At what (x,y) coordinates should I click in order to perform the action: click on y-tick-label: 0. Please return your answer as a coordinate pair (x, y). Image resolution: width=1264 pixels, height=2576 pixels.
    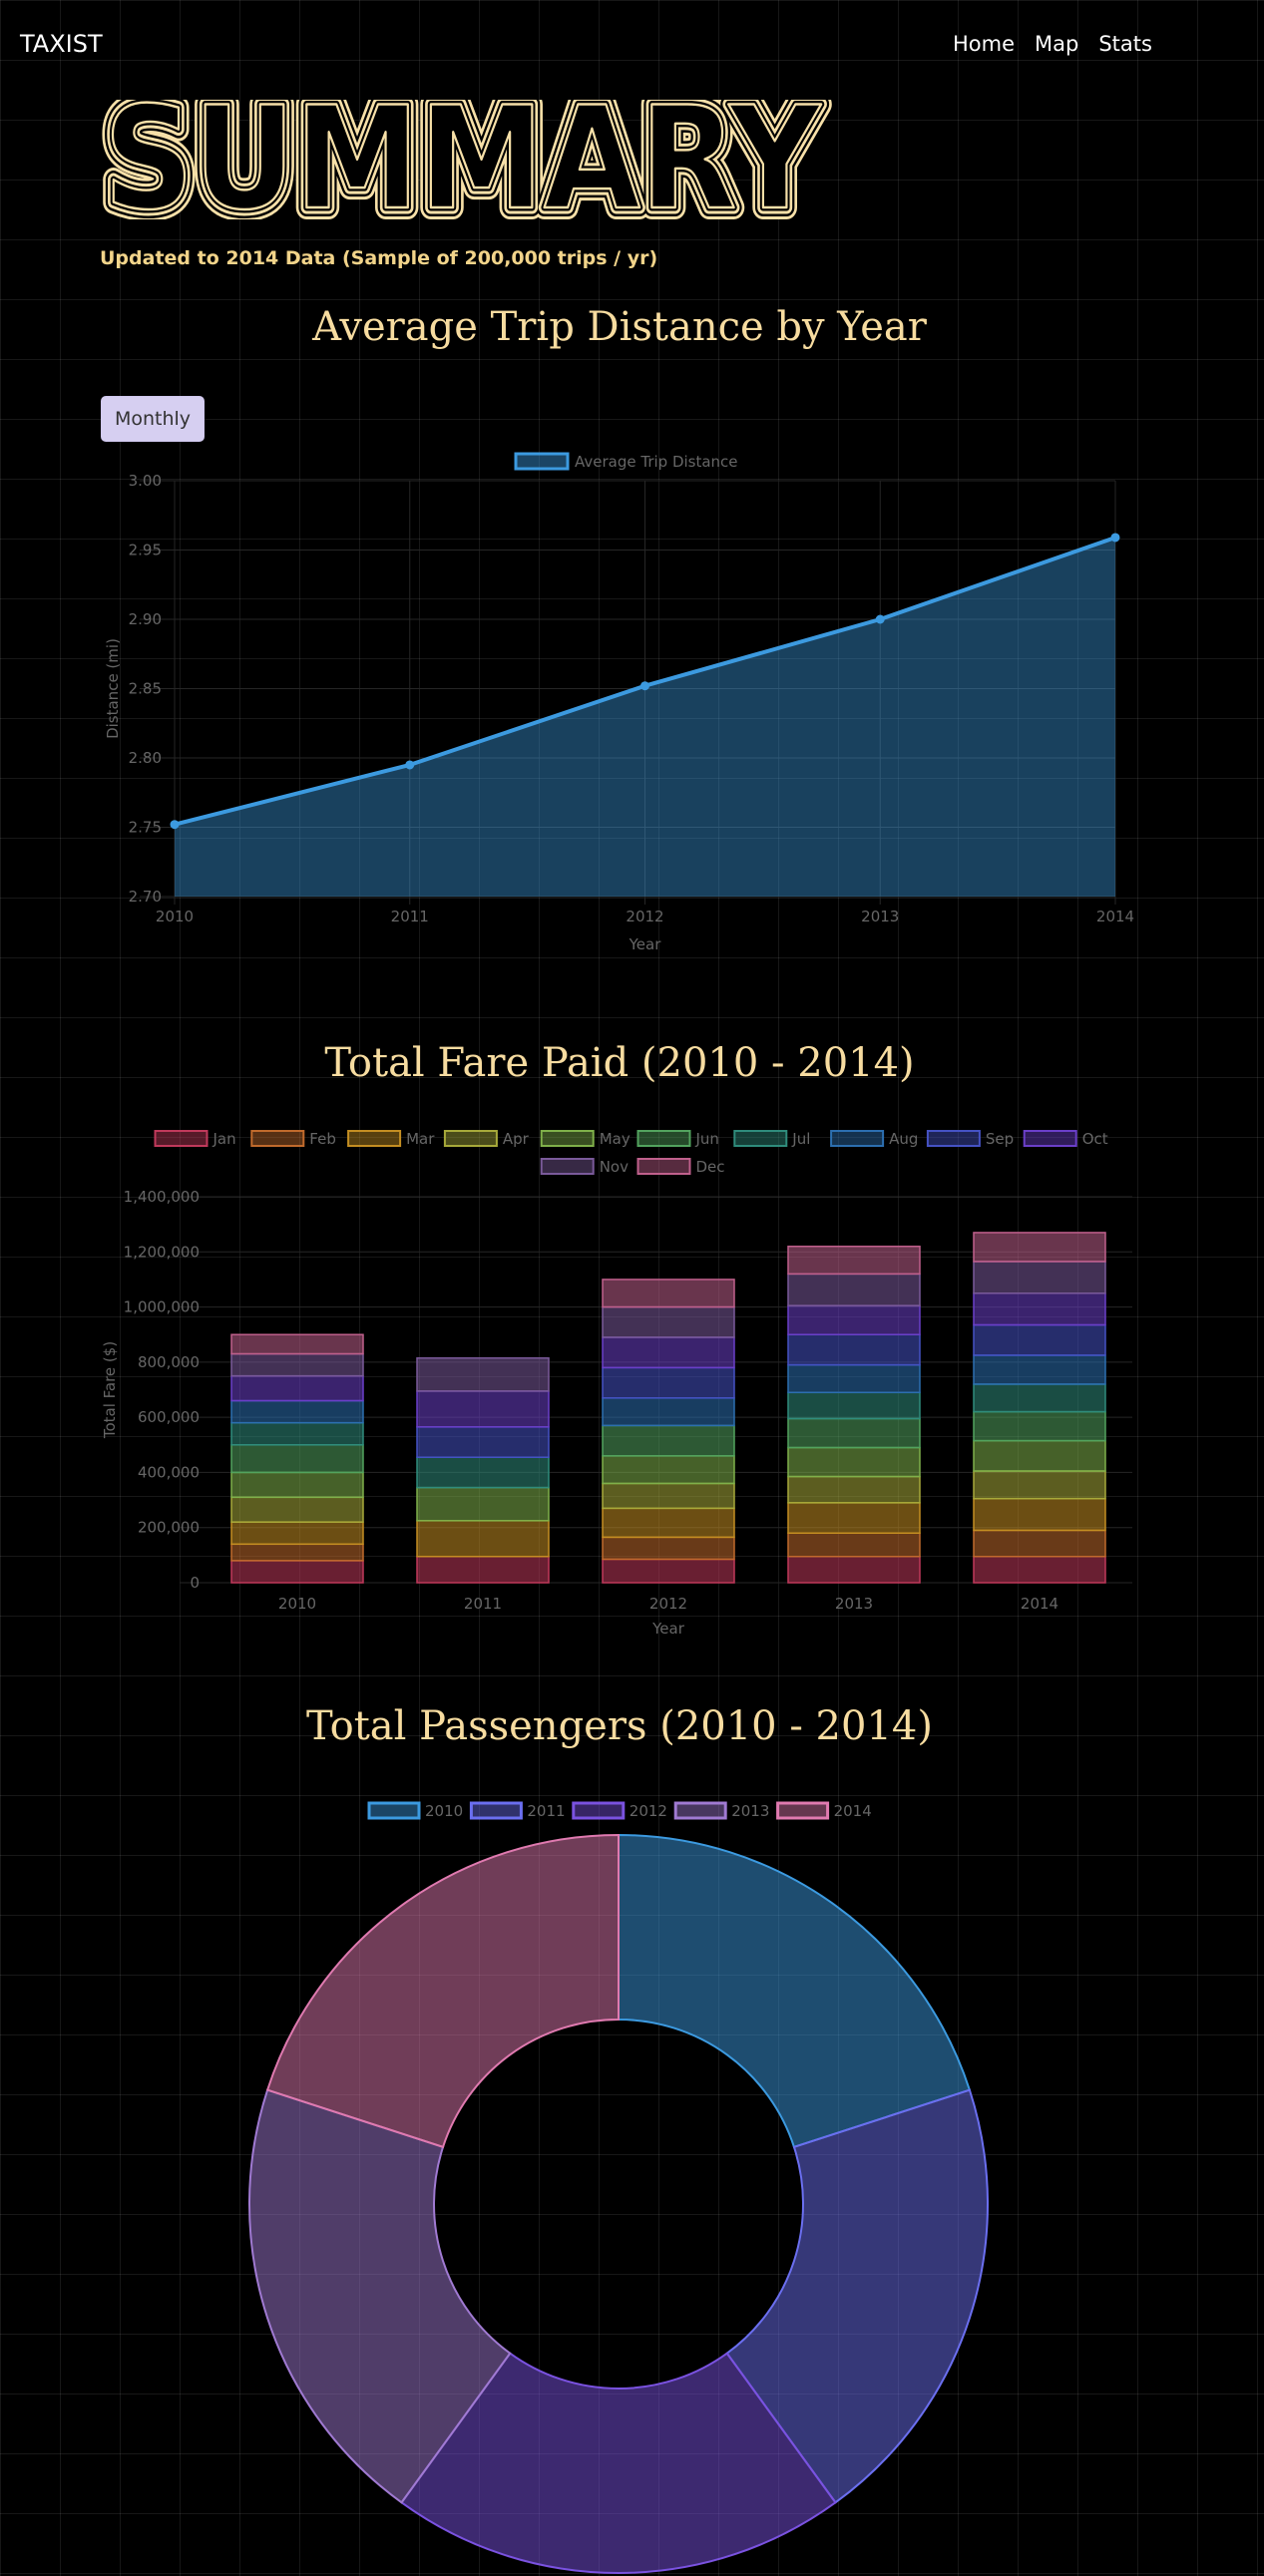
    Looking at the image, I should click on (195, 1583).